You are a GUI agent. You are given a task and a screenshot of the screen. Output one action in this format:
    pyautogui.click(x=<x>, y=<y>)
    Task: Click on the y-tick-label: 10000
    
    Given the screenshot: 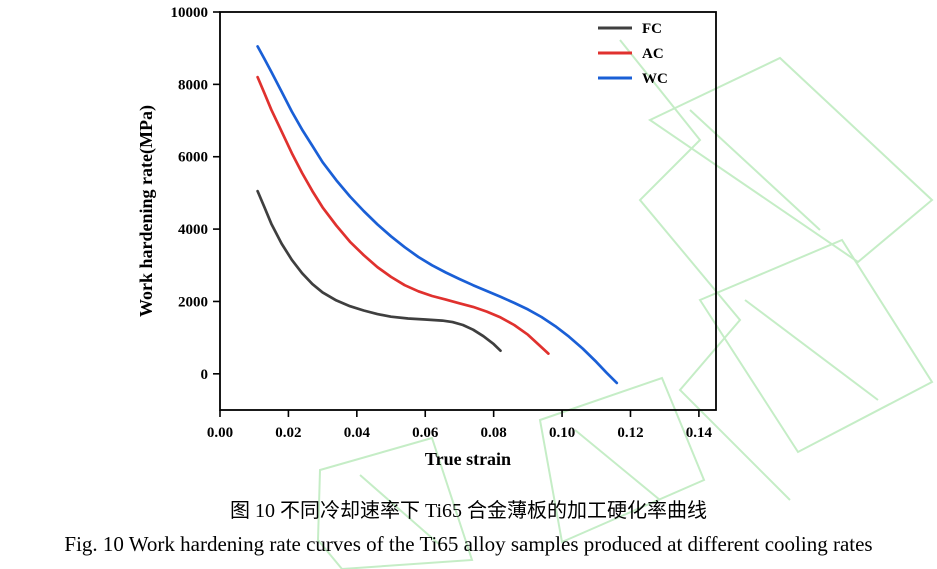 What is the action you would take?
    pyautogui.click(x=190, y=13)
    